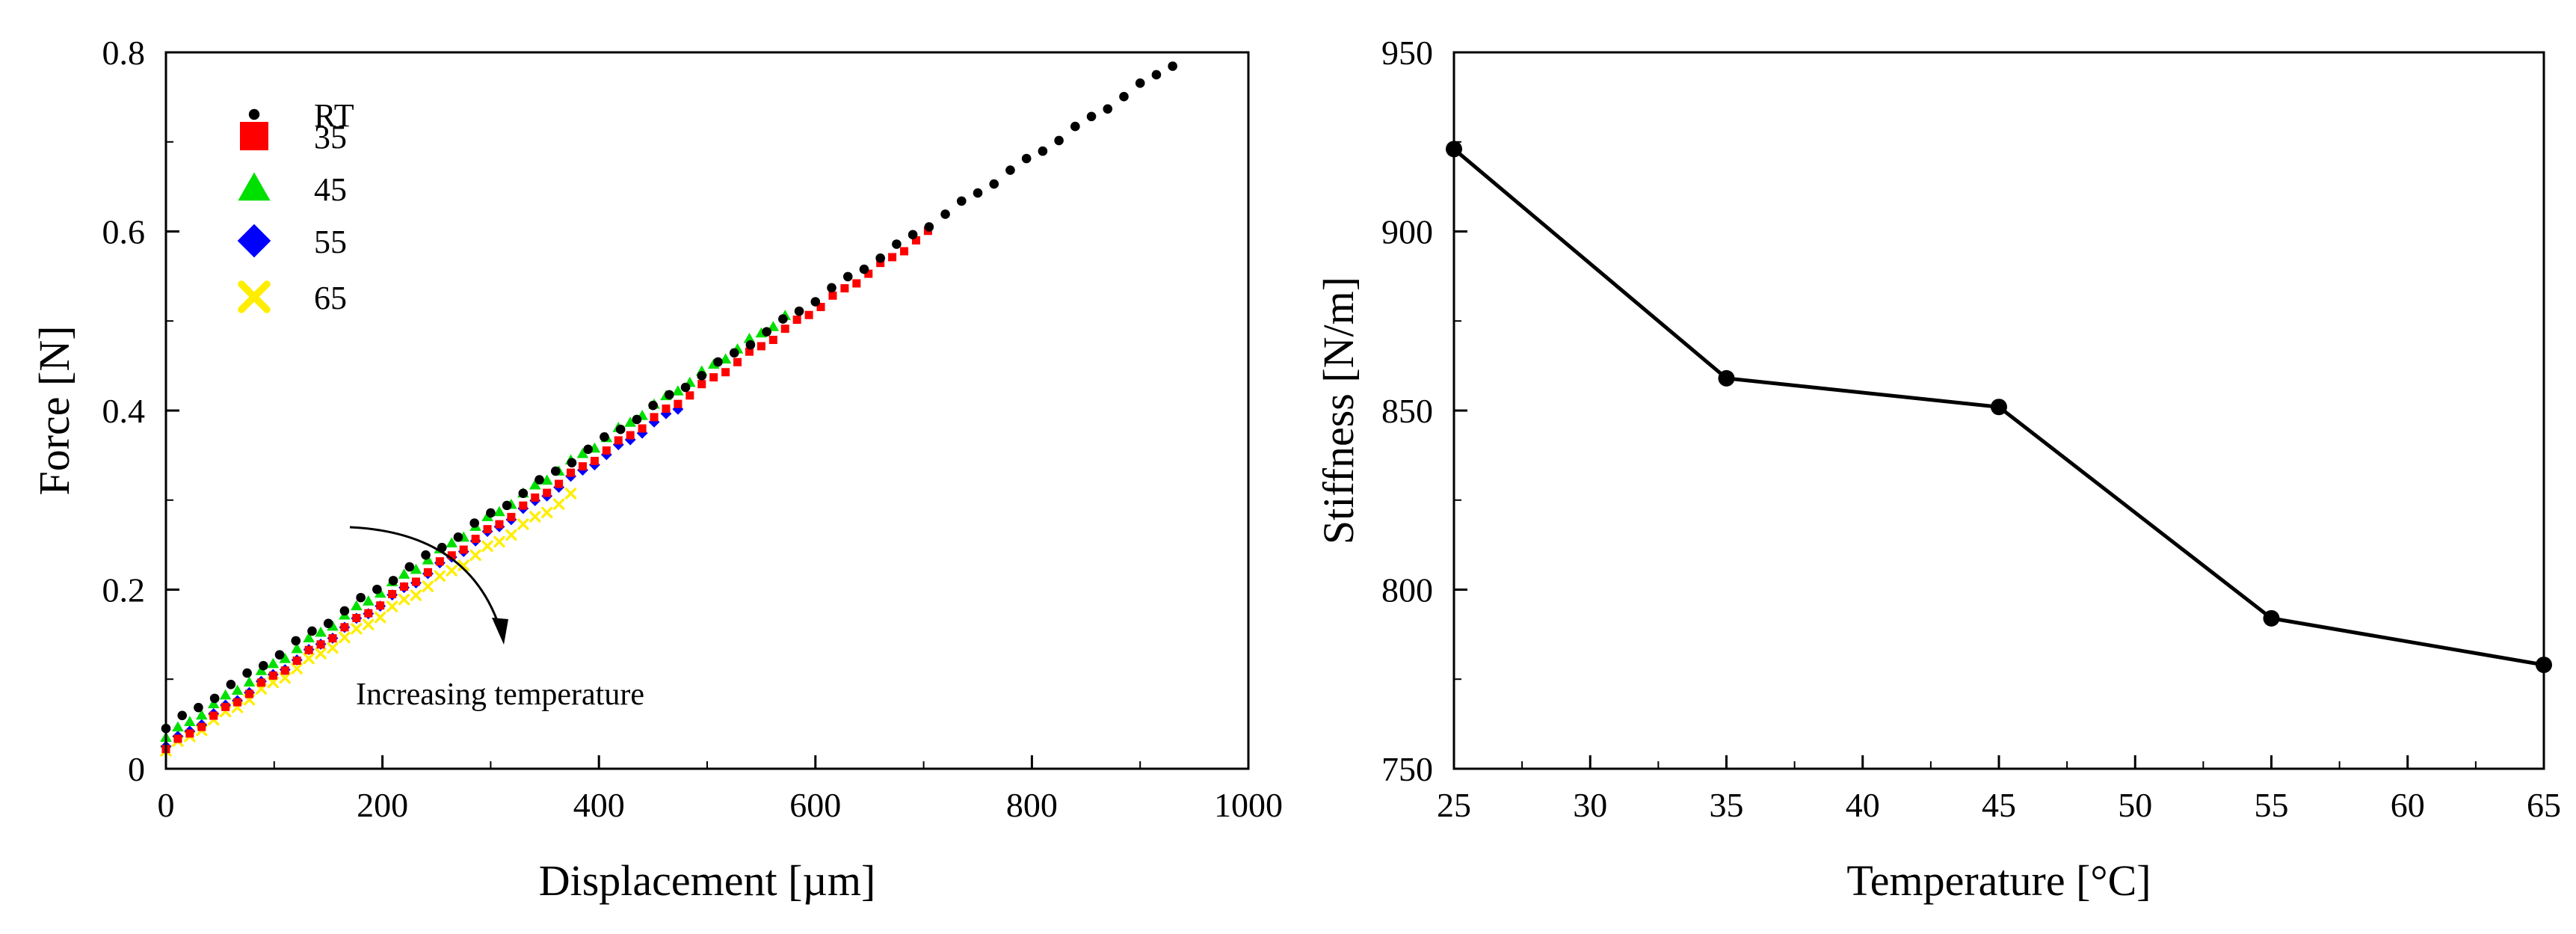 This screenshot has height=934, width=2576. I want to click on legend-marker-rt, so click(254, 114).